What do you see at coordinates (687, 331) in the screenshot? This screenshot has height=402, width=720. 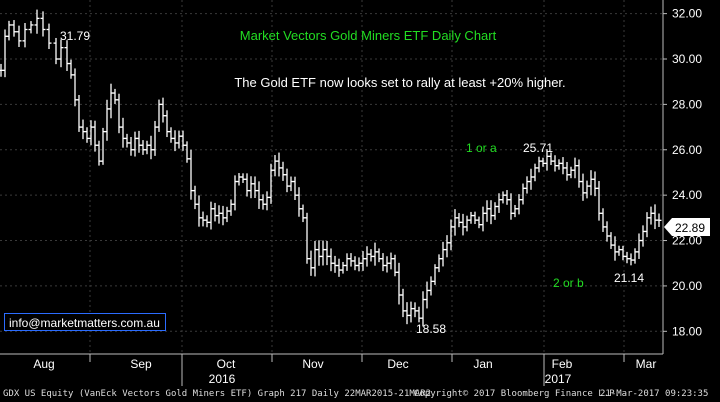 I see `y-tick-label: 18.00` at bounding box center [687, 331].